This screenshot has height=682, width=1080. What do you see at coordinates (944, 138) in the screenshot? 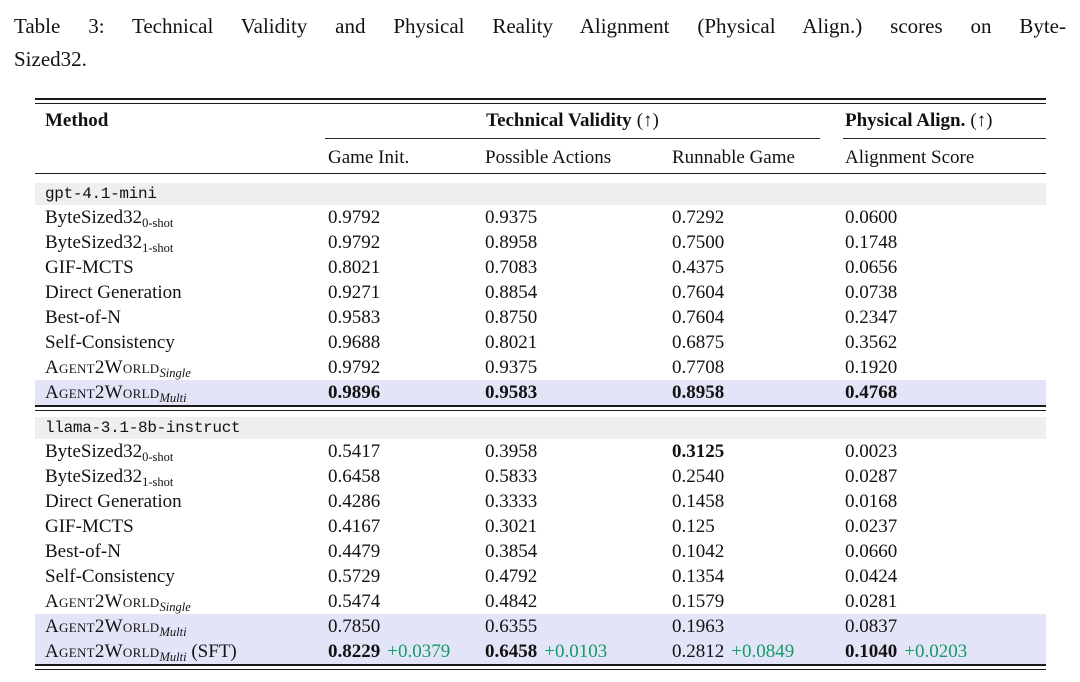
I see `physical-align-rule` at bounding box center [944, 138].